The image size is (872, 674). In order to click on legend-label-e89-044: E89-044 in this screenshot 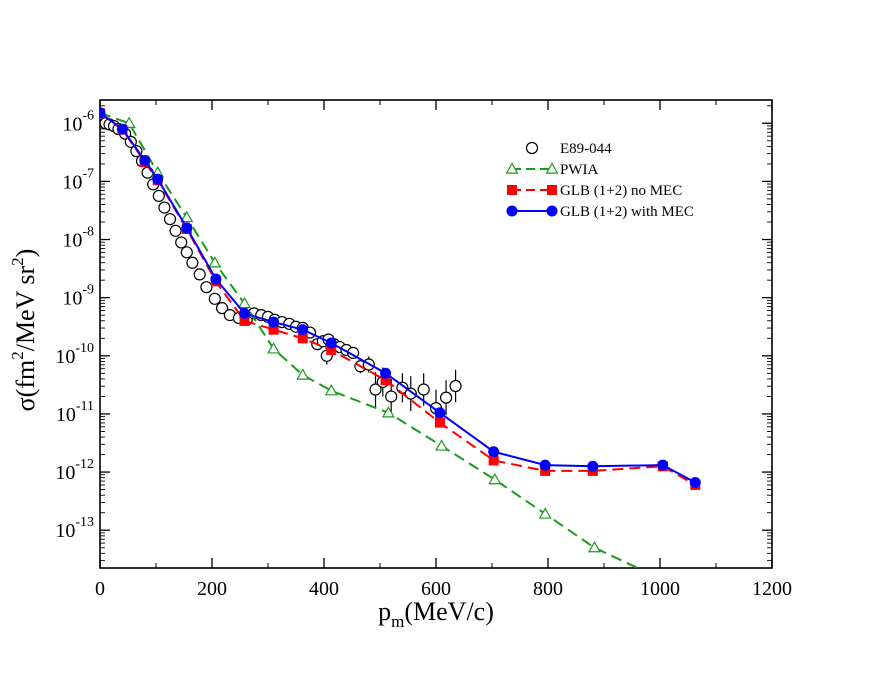, I will do `click(586, 149)`.